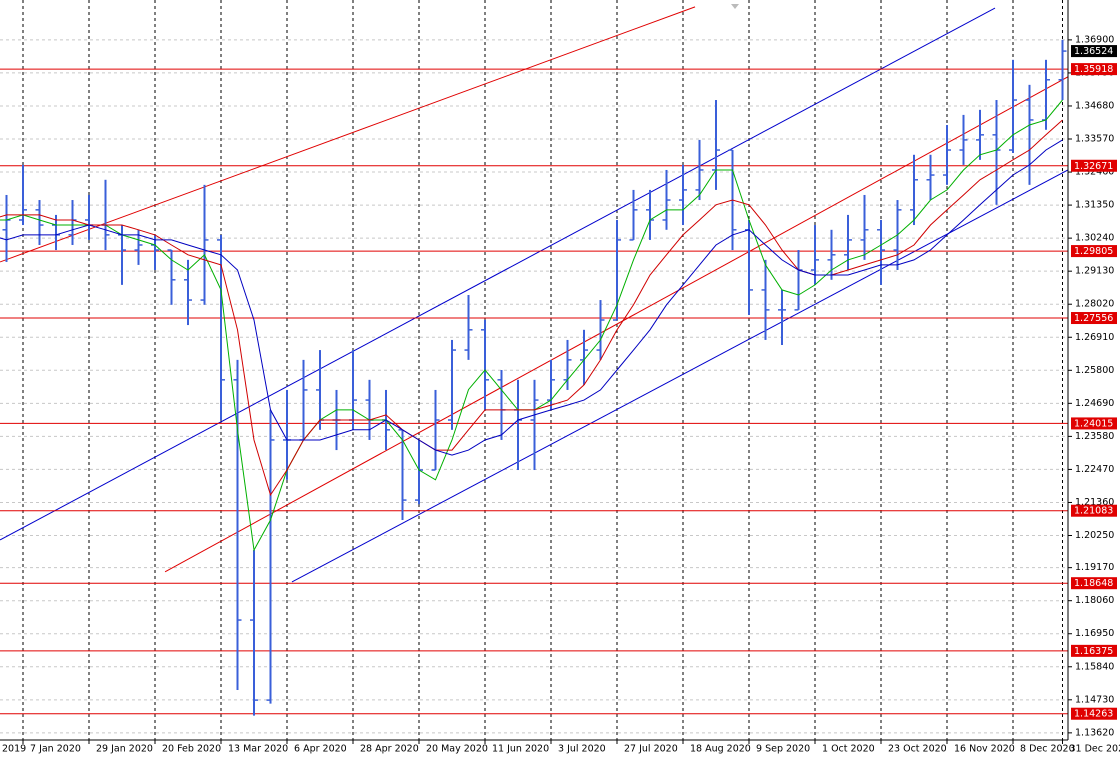  Describe the element at coordinates (191, 749) in the screenshot. I see `x-tick-label: 20 Feb 2020` at that location.